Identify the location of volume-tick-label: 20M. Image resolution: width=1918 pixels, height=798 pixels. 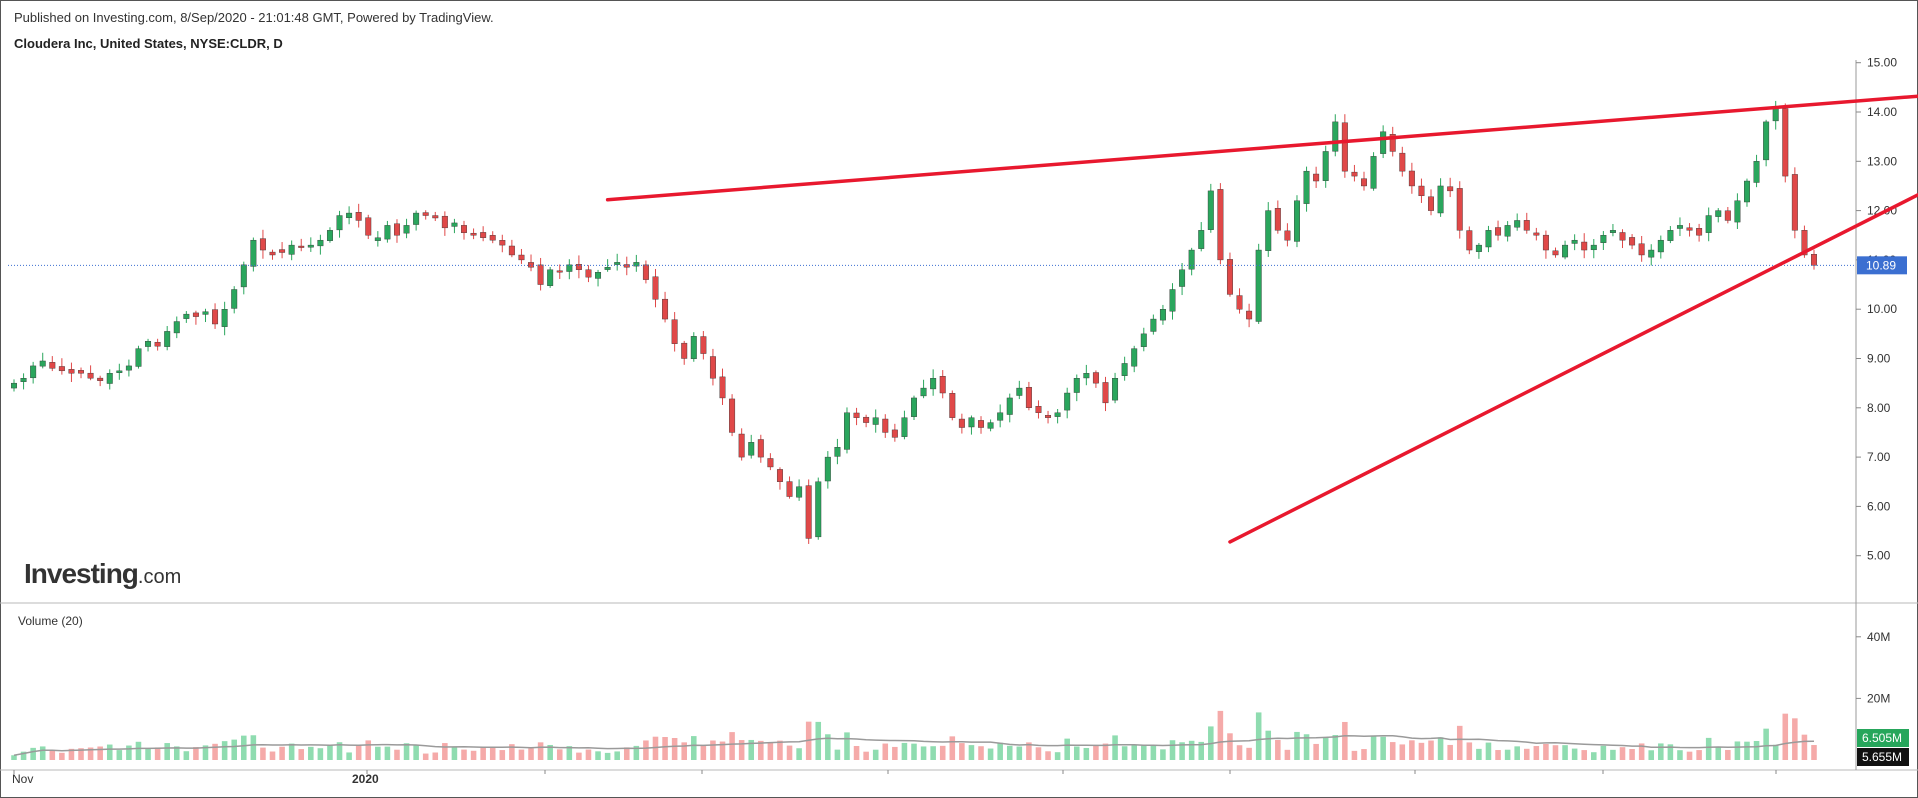
(1878, 698).